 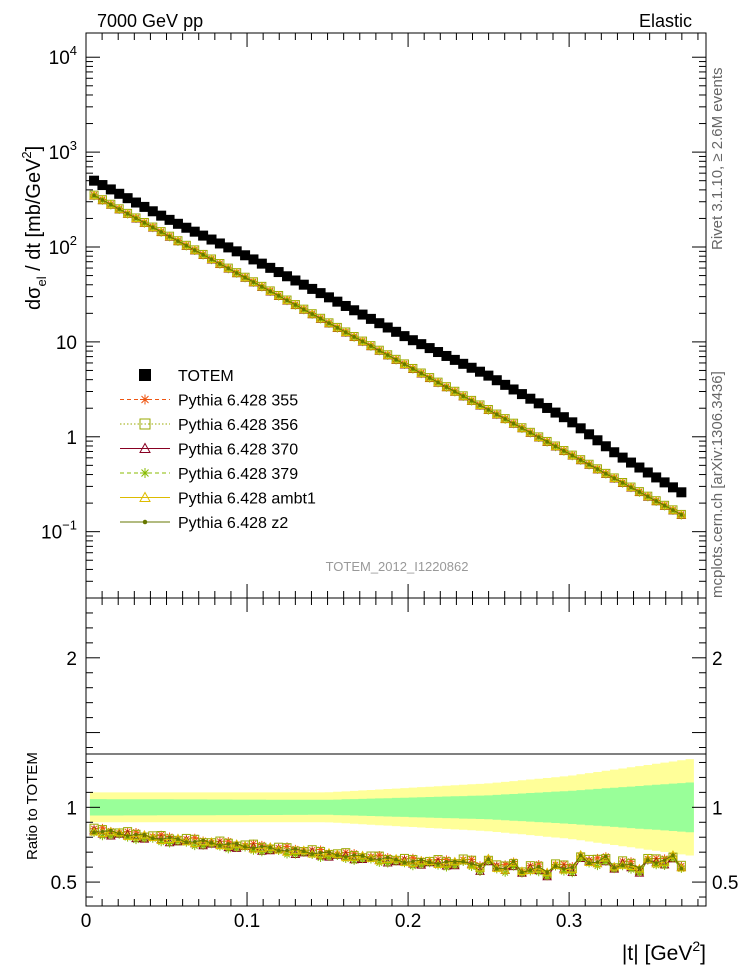 I want to click on analysis-watermark: TOTEM_2012_I1220862, so click(x=397, y=566).